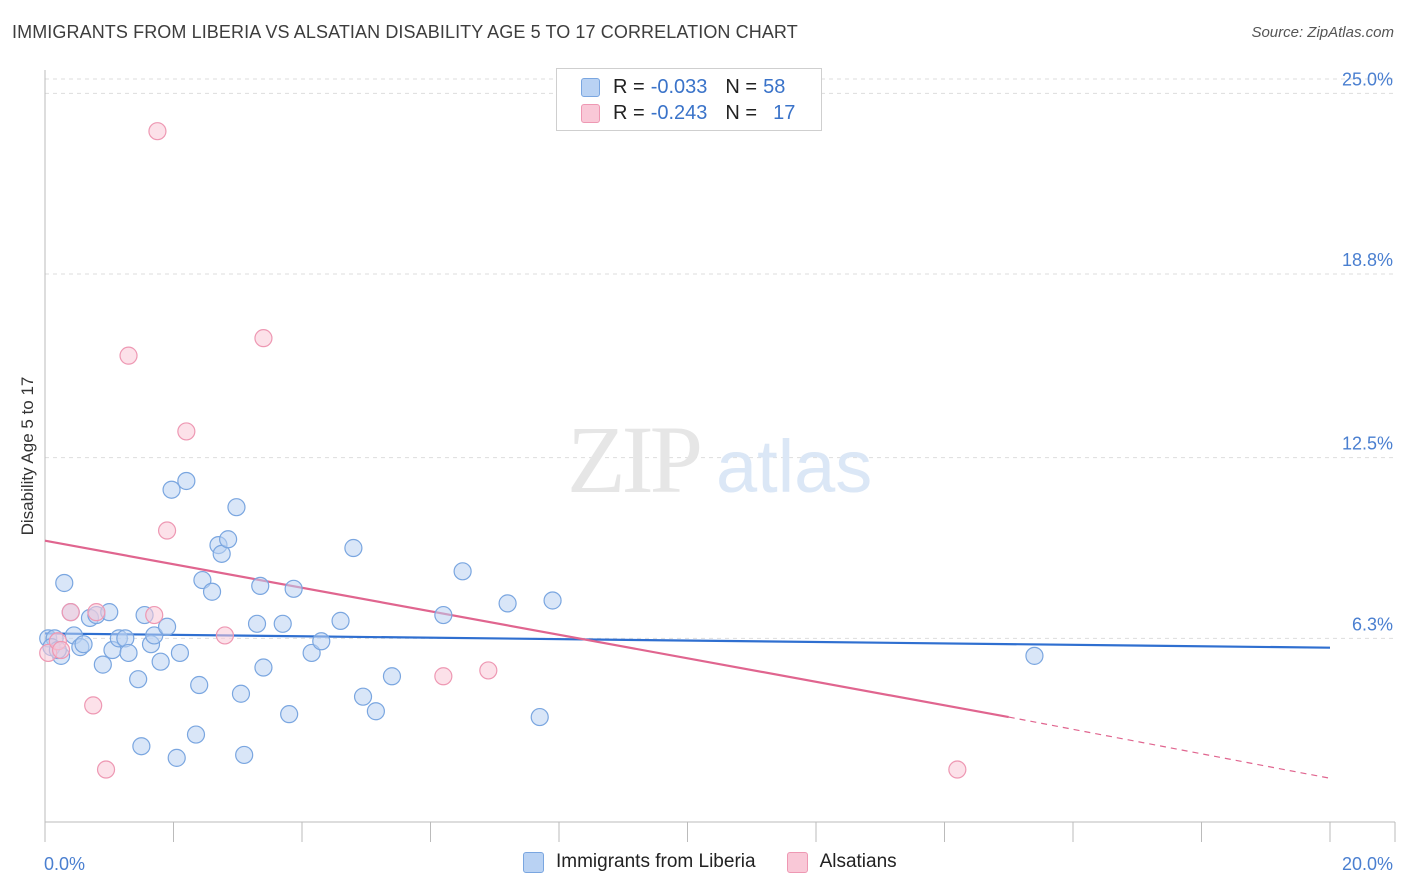  Describe the element at coordinates (27, 456) in the screenshot. I see `y-axis-title: Disability Age 5 to 17` at that location.